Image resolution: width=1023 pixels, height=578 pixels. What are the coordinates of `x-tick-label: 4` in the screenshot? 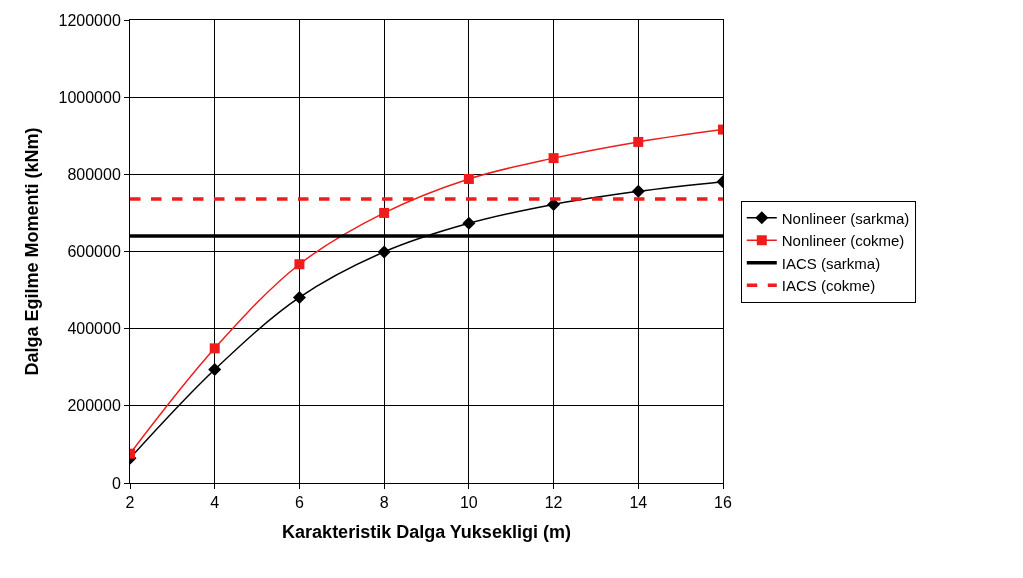 It's located at (215, 503).